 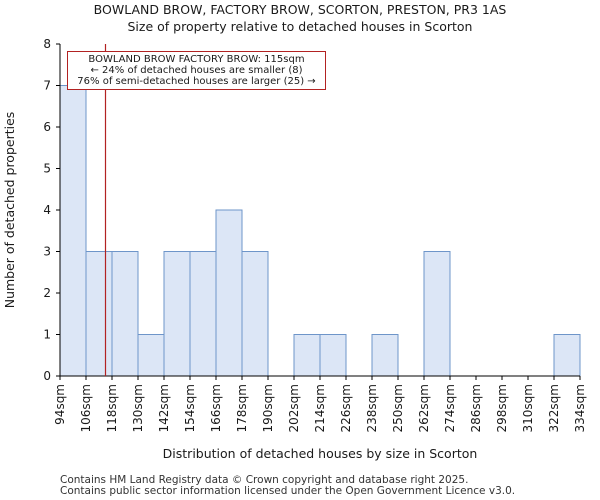 I want to click on x-tick-label-310sqm: 310sqm, so click(x=528, y=408).